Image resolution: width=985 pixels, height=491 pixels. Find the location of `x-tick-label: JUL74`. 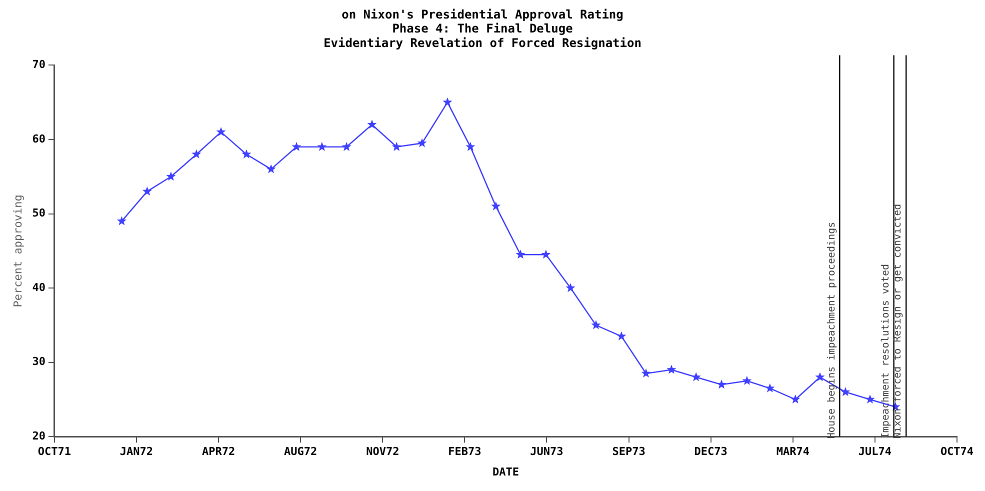

x-tick-label: JUL74 is located at coordinates (875, 451).